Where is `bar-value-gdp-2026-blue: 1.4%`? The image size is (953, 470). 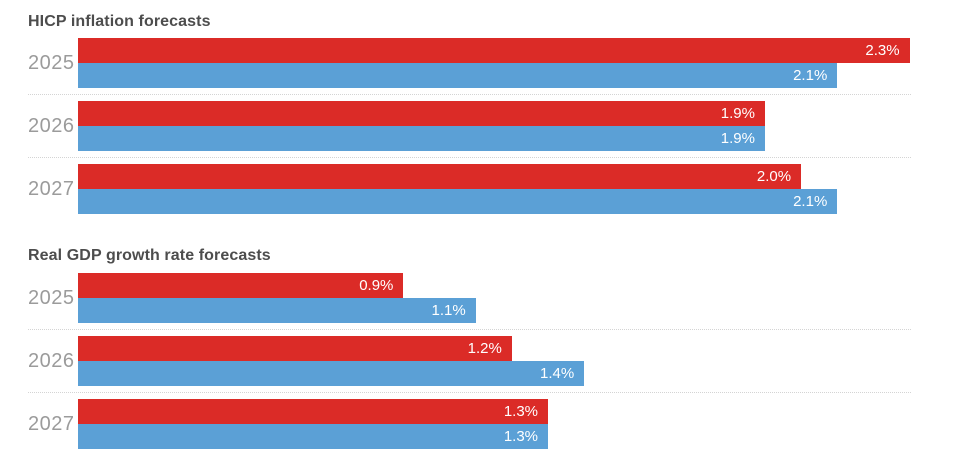
bar-value-gdp-2026-blue: 1.4% is located at coordinates (557, 373).